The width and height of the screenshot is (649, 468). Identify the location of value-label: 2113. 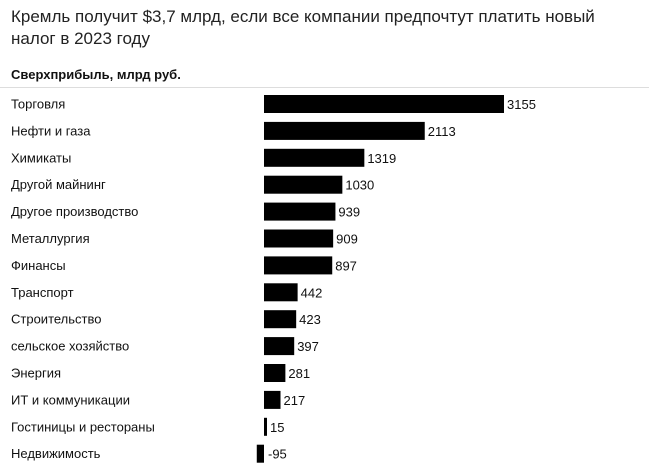
(442, 131).